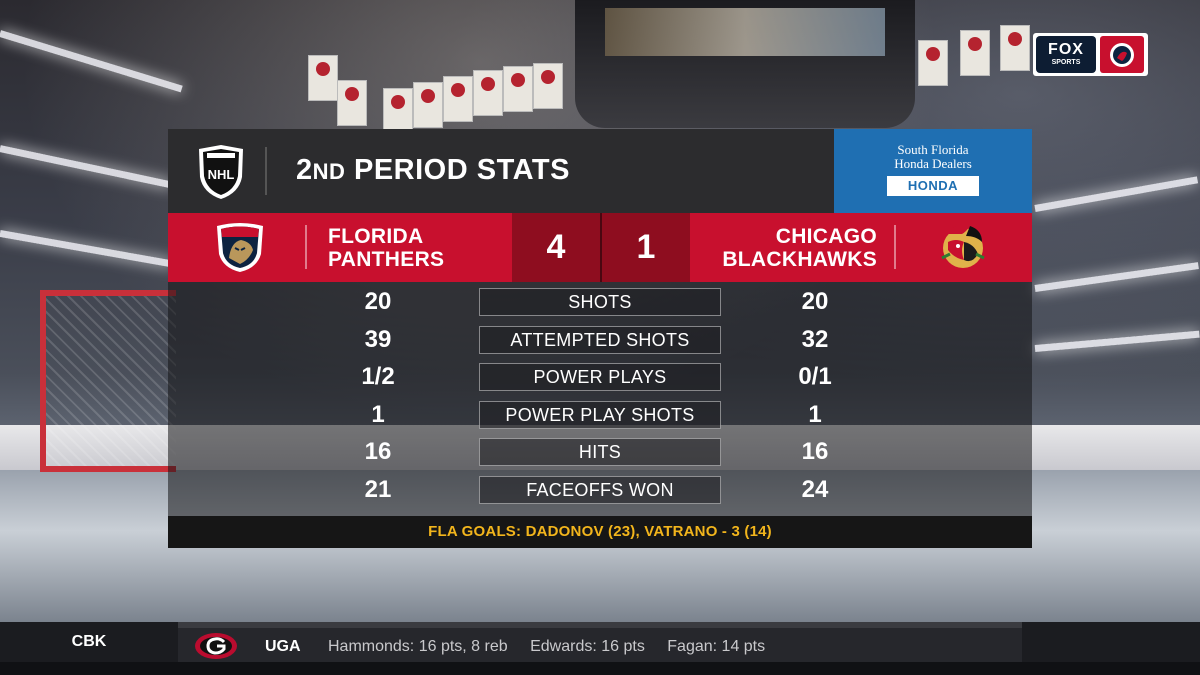  What do you see at coordinates (378, 452) in the screenshot?
I see `home-stat-value: 16` at bounding box center [378, 452].